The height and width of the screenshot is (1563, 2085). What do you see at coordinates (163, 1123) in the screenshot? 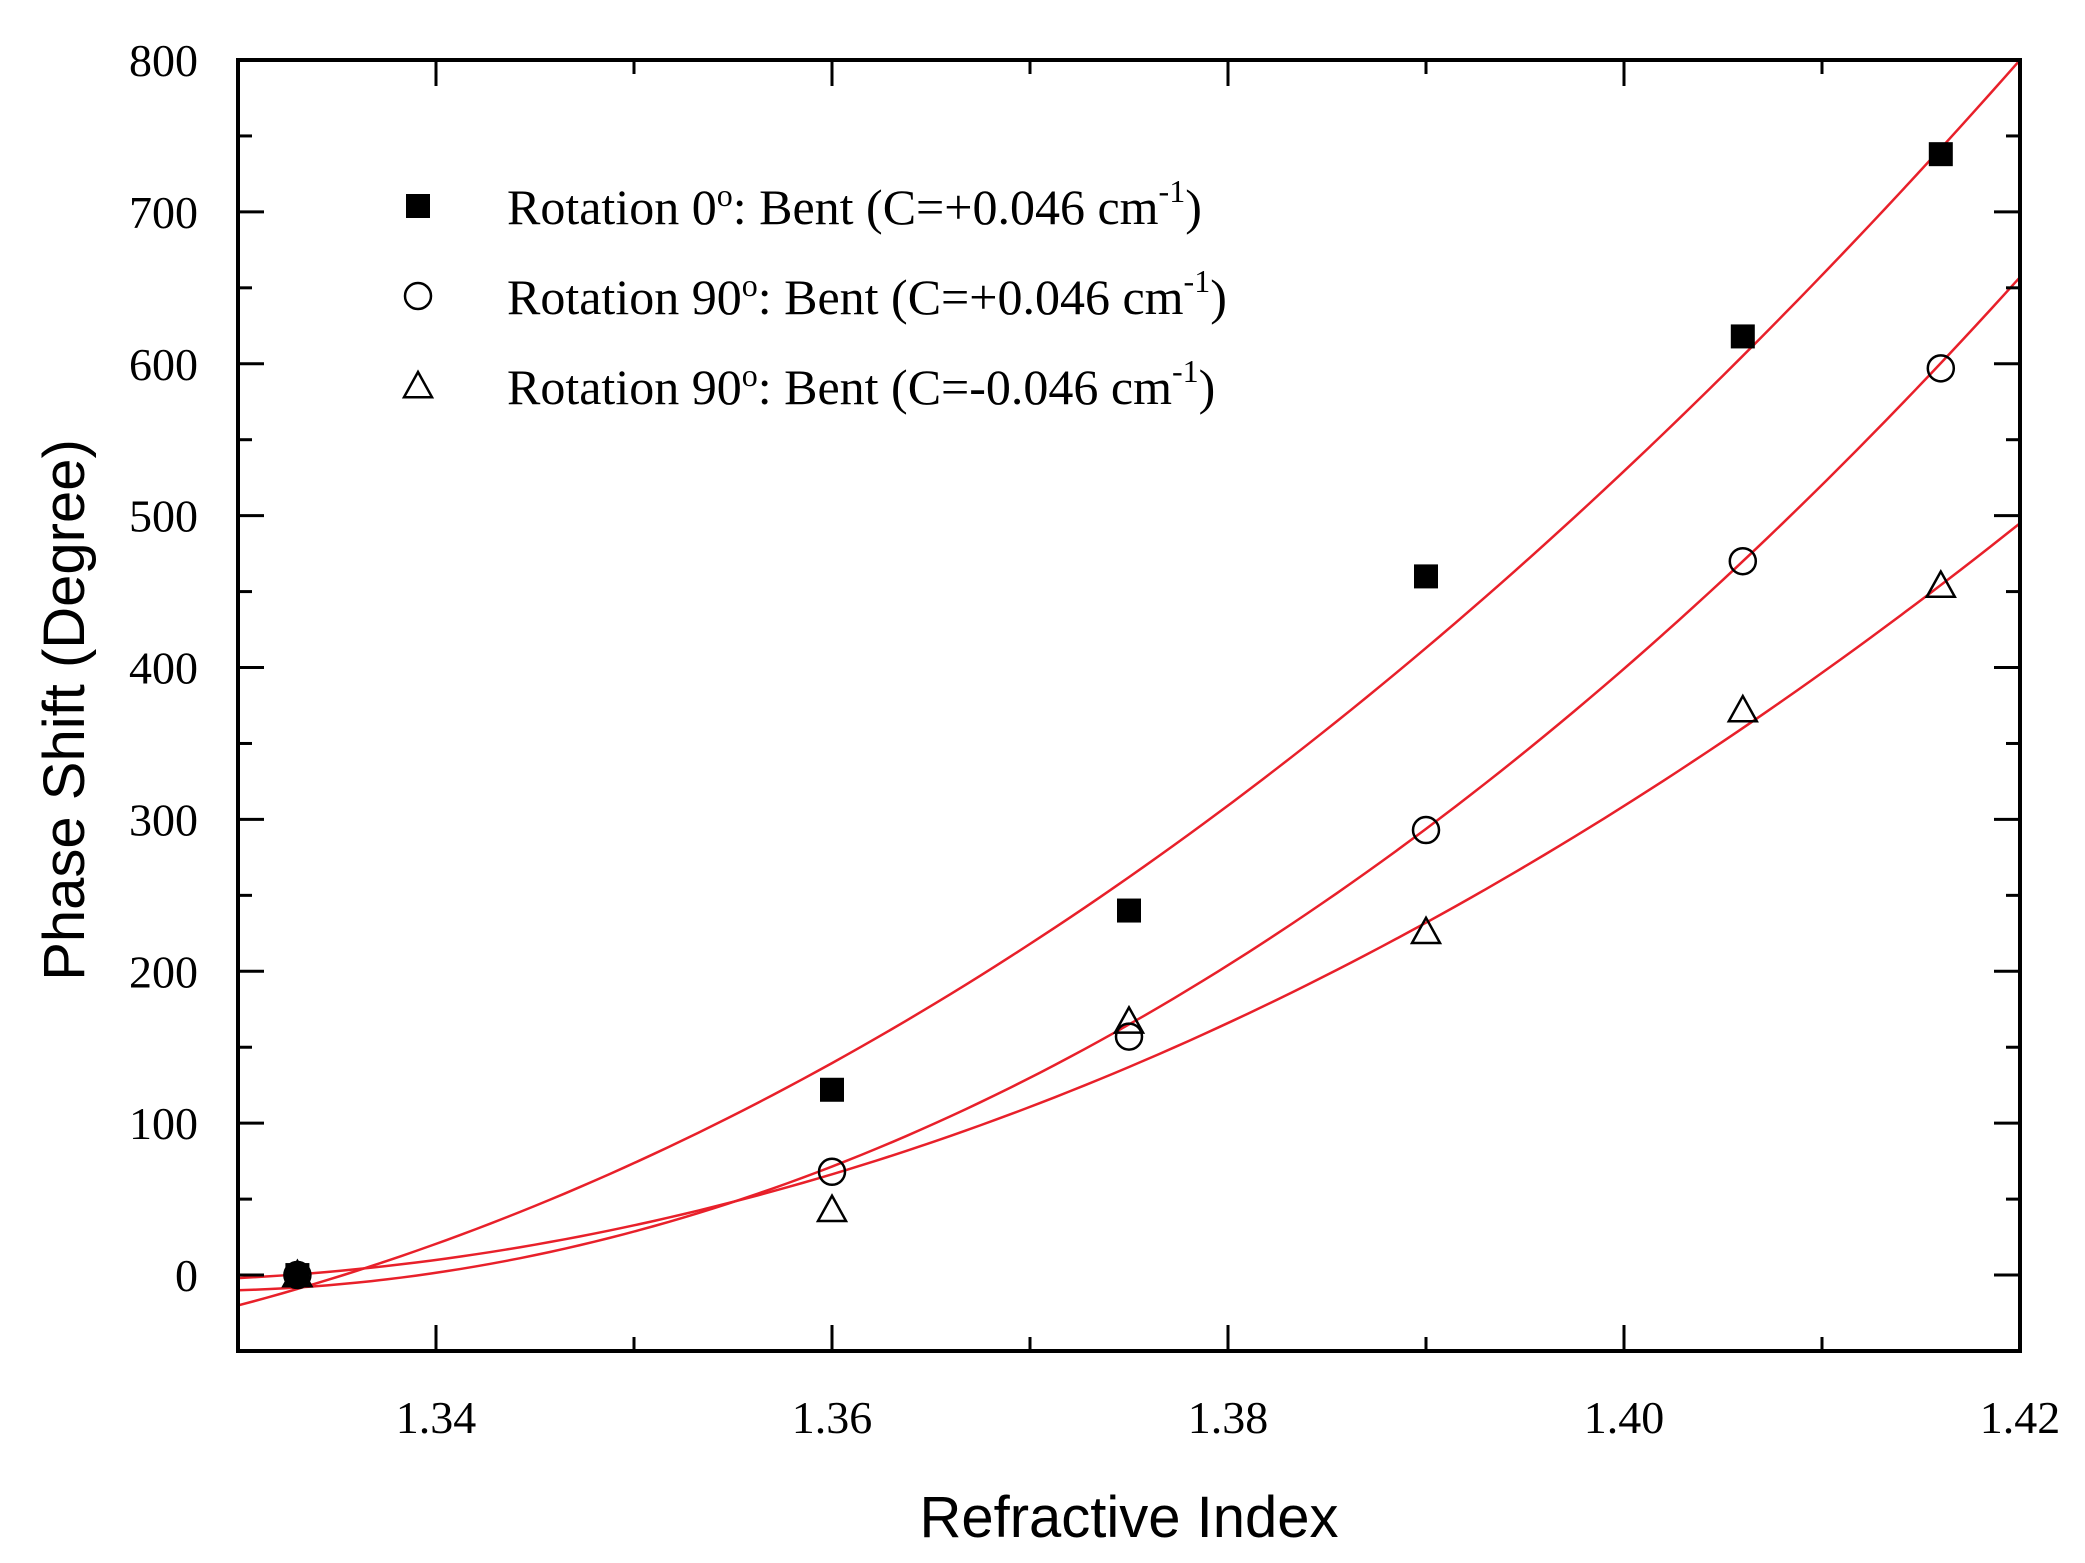
I see `y-tick-label: 100` at bounding box center [163, 1123].